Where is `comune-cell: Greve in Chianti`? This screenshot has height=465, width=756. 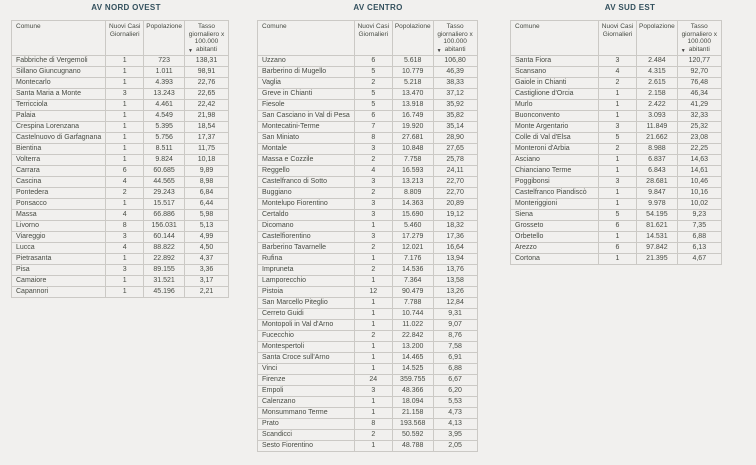 comune-cell: Greve in Chianti is located at coordinates (306, 94).